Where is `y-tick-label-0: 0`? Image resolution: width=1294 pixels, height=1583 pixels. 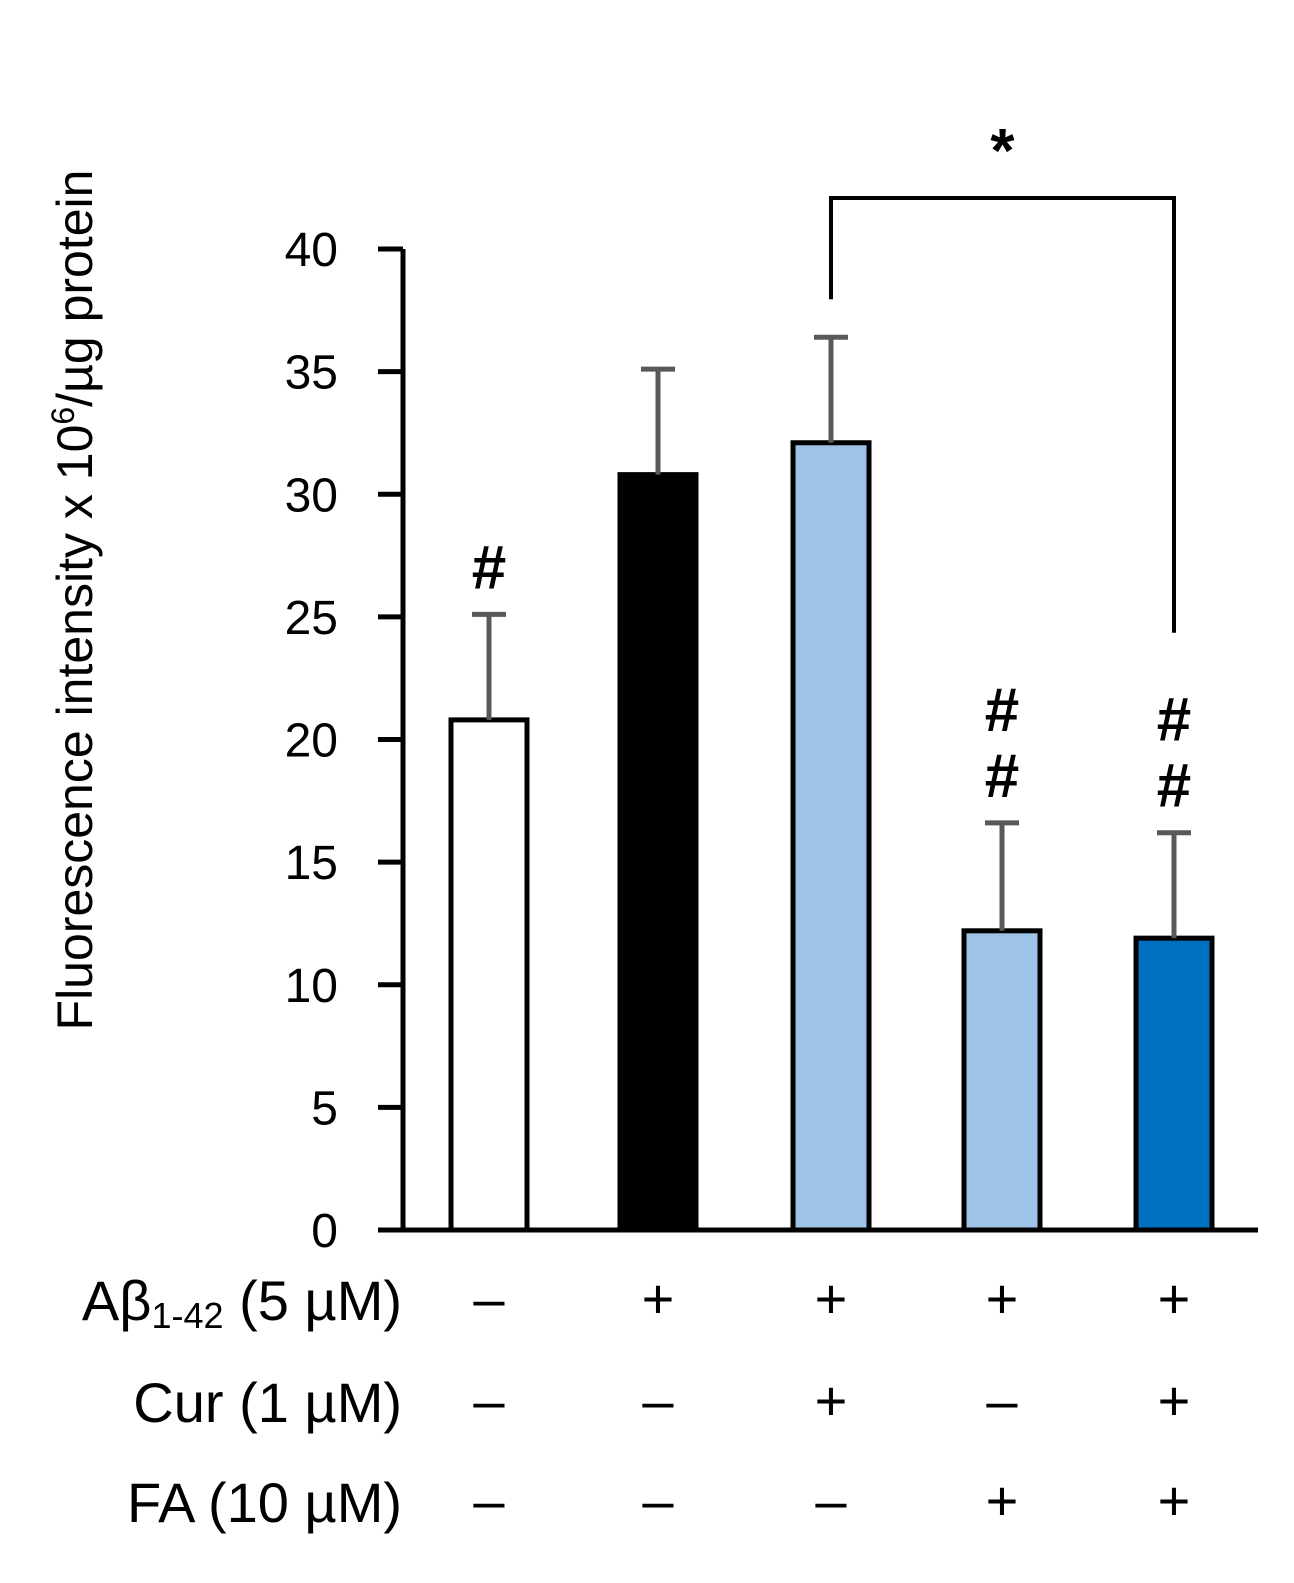 y-tick-label-0: 0 is located at coordinates (324, 1231).